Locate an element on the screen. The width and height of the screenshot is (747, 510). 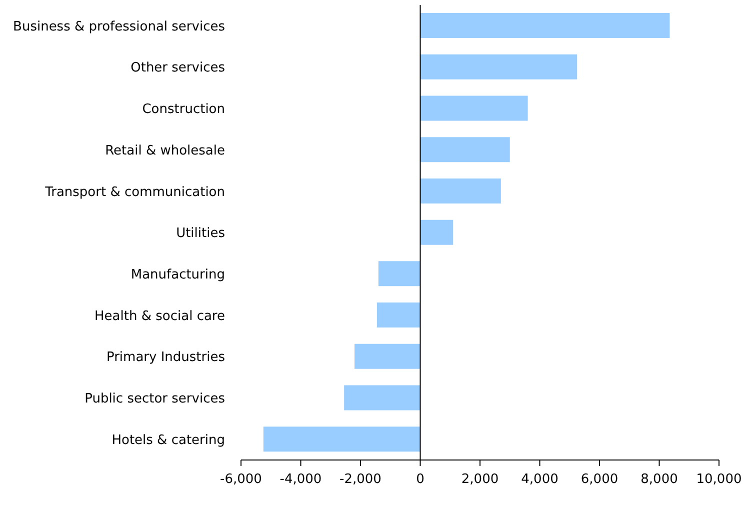
y-tick-label: Business & professional services is located at coordinates (119, 26).